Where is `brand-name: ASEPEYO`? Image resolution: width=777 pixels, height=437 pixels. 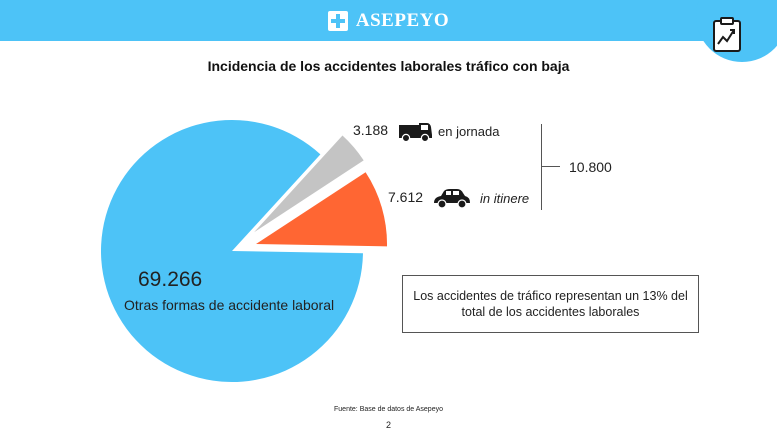 brand-name: ASEPEYO is located at coordinates (402, 20).